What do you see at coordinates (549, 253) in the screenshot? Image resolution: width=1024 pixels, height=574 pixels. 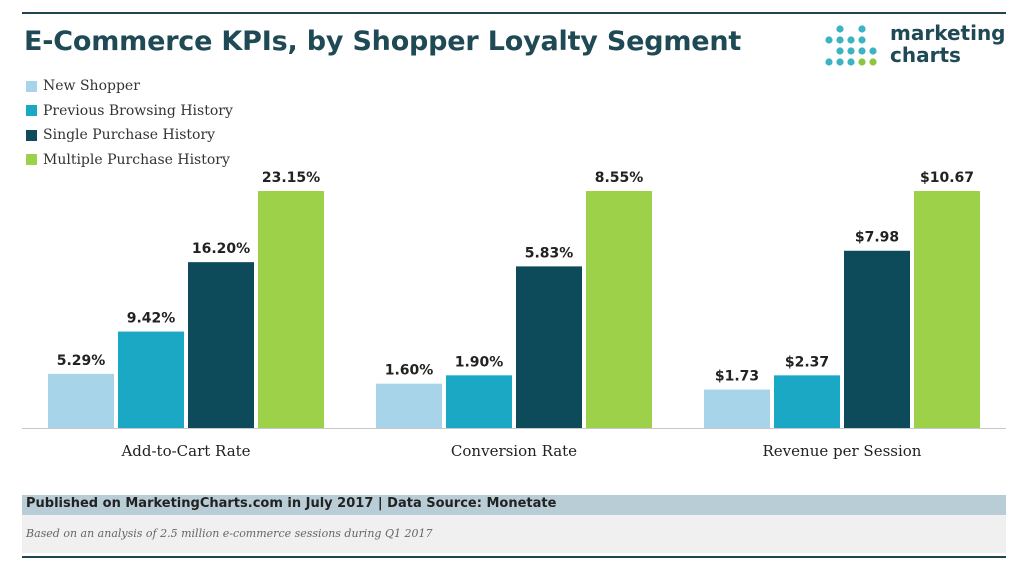 I see `data-label: 5.83%` at bounding box center [549, 253].